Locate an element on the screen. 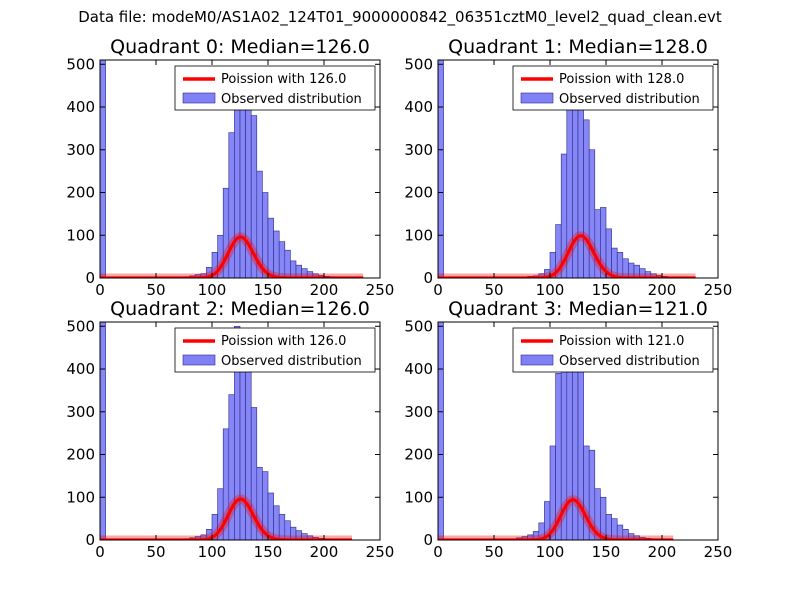  quadrant-0-plot-area is located at coordinates (233, 169).